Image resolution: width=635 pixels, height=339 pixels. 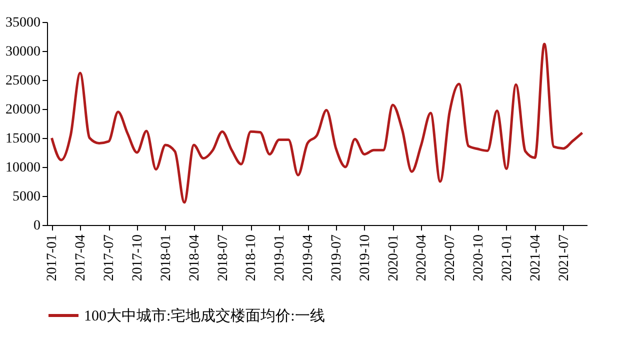 I want to click on y-tick-label: 0, so click(x=37, y=226).